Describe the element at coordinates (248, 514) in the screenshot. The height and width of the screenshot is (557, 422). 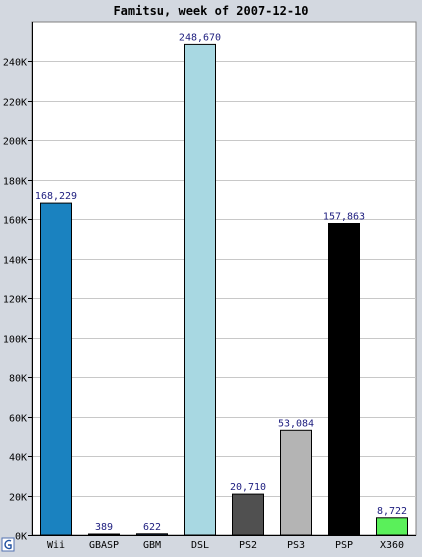
I see `bar-ps2` at that location.